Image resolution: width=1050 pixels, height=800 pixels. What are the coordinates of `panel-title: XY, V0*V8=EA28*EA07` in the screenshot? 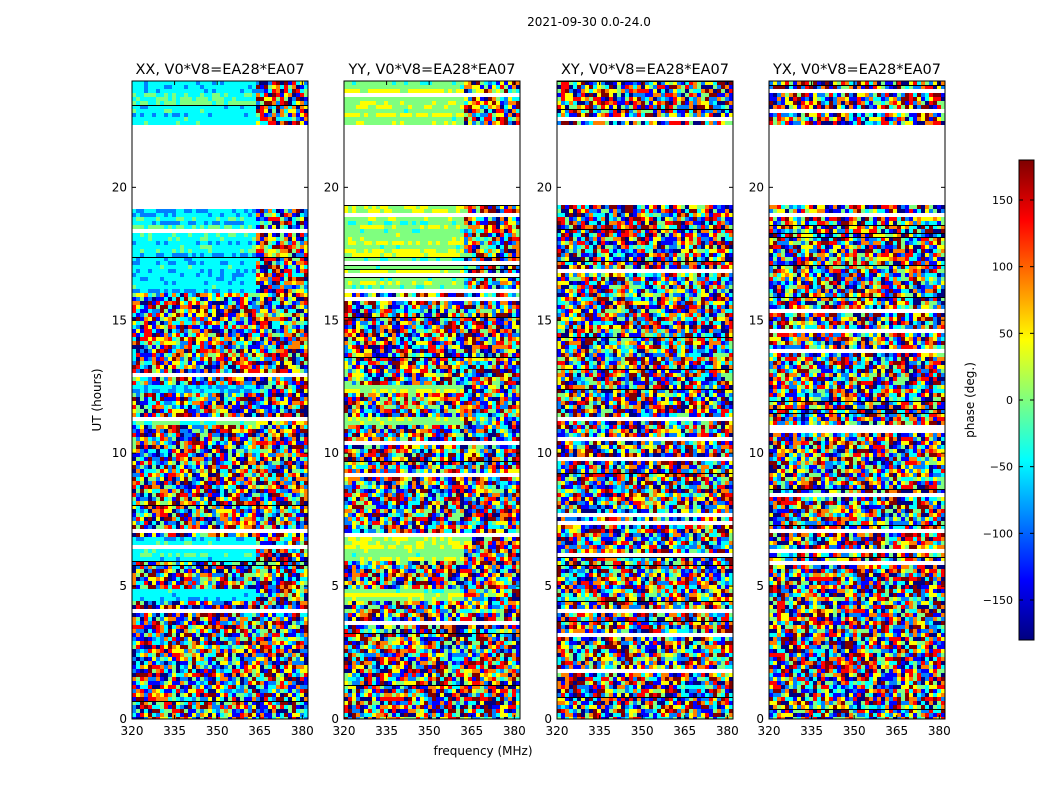 It's located at (645, 70).